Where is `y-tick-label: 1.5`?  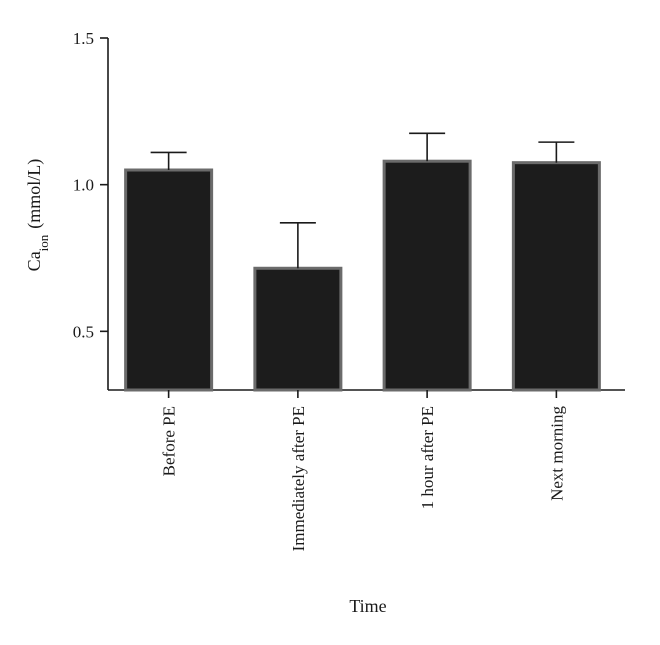 y-tick-label: 1.5 is located at coordinates (83, 38).